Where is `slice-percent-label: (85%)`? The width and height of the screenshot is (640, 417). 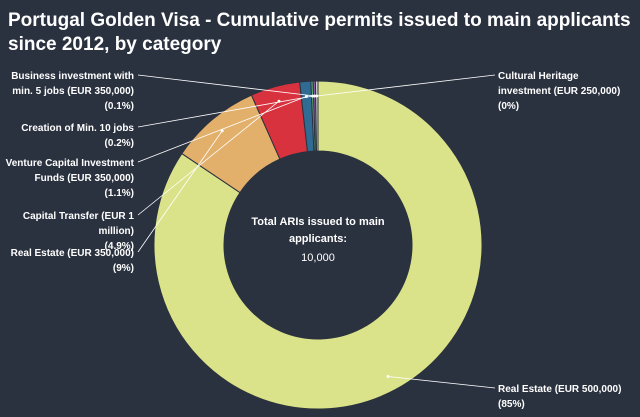 slice-percent-label: (85%) is located at coordinates (511, 404).